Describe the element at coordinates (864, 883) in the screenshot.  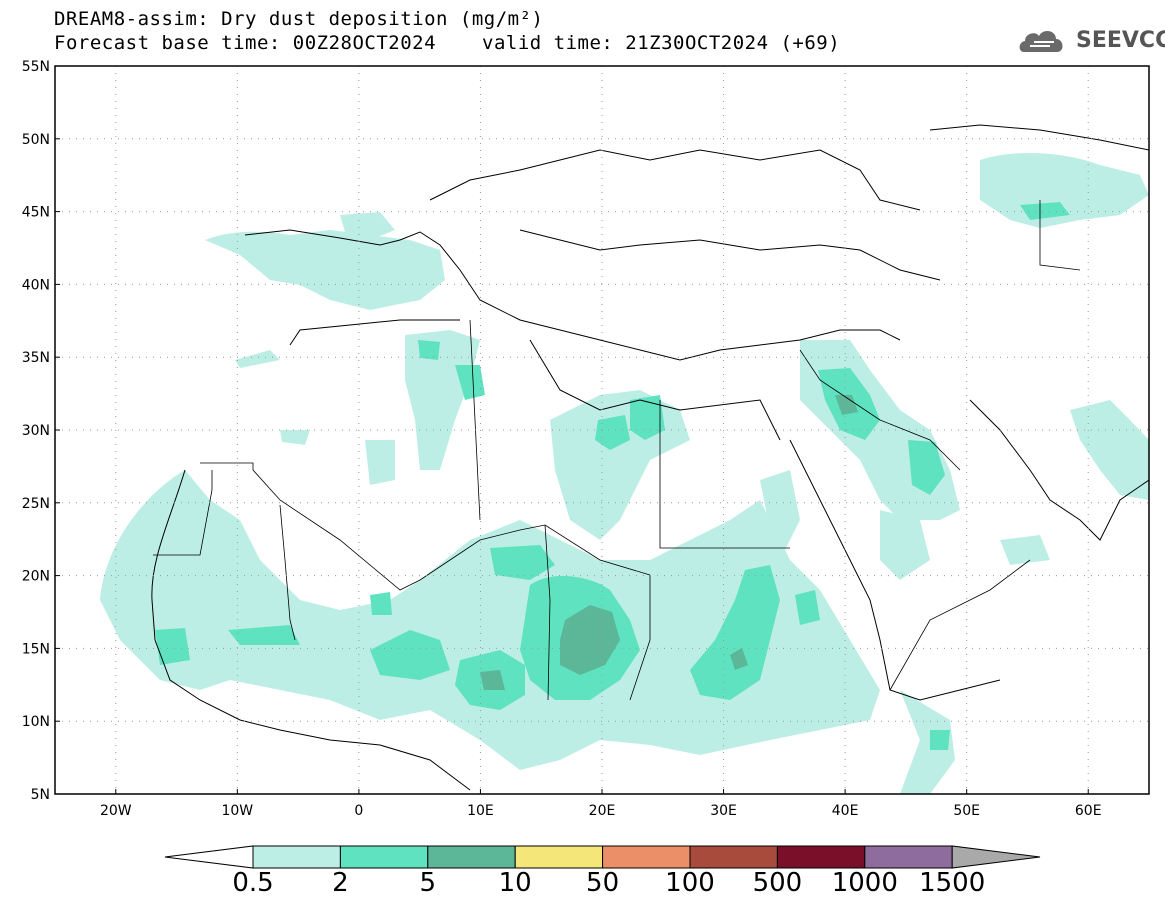
I see `colorbar-label: 1000` at that location.